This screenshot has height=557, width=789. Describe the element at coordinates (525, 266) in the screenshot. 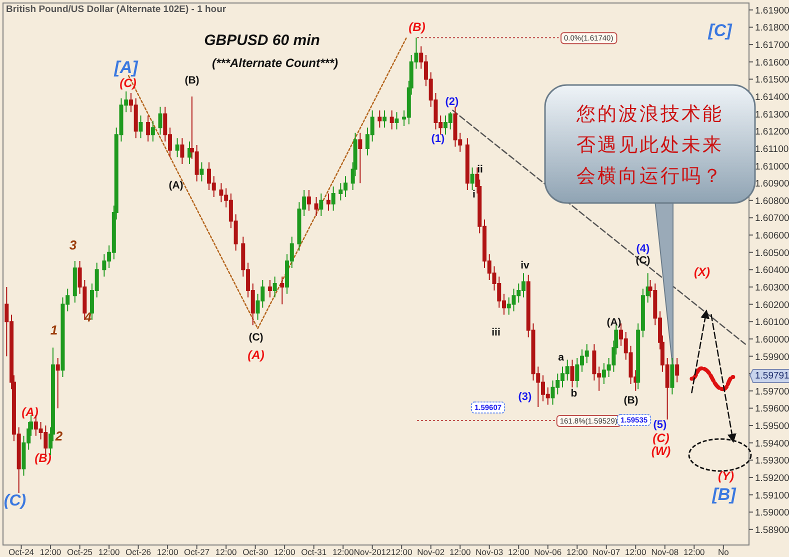

I see `annotation: iv` at that location.